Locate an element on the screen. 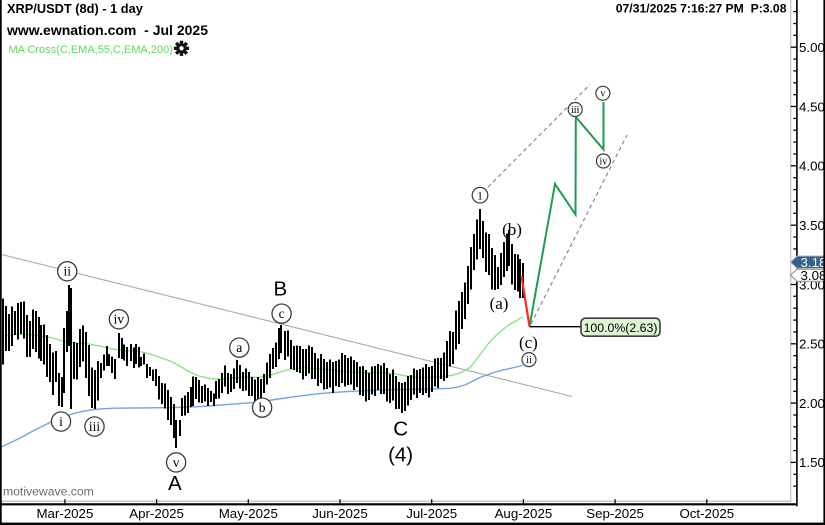 This screenshot has height=525, width=825. svg-text: 1.50 is located at coordinates (812, 462).